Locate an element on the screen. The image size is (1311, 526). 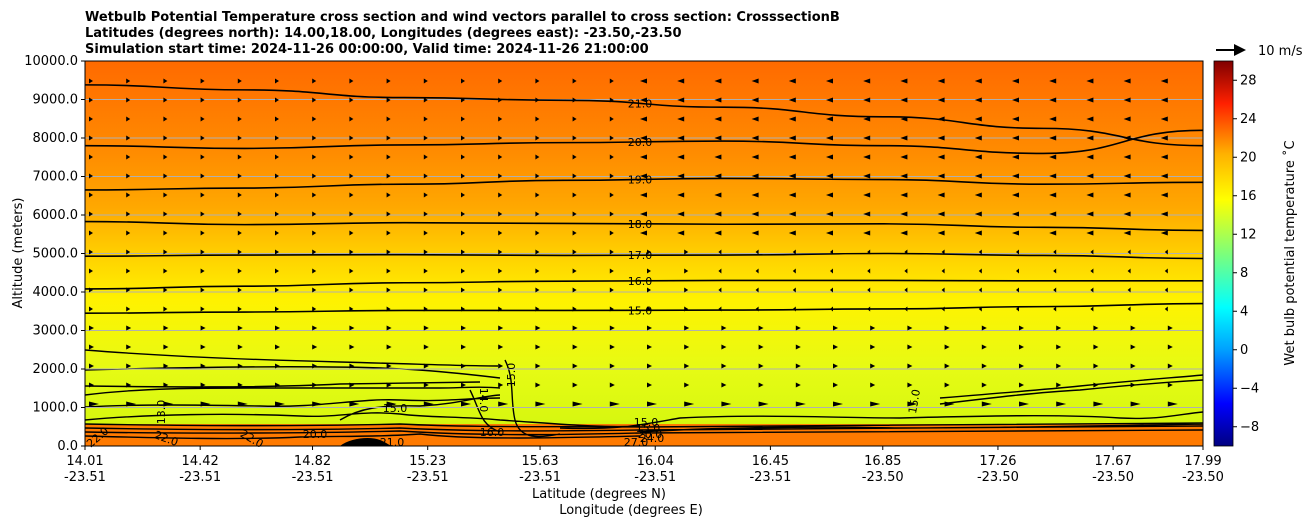
colorbar-ticks: −8 −4 0 4 8 12 16 20 24 28 is located at coordinates (1246, 254).